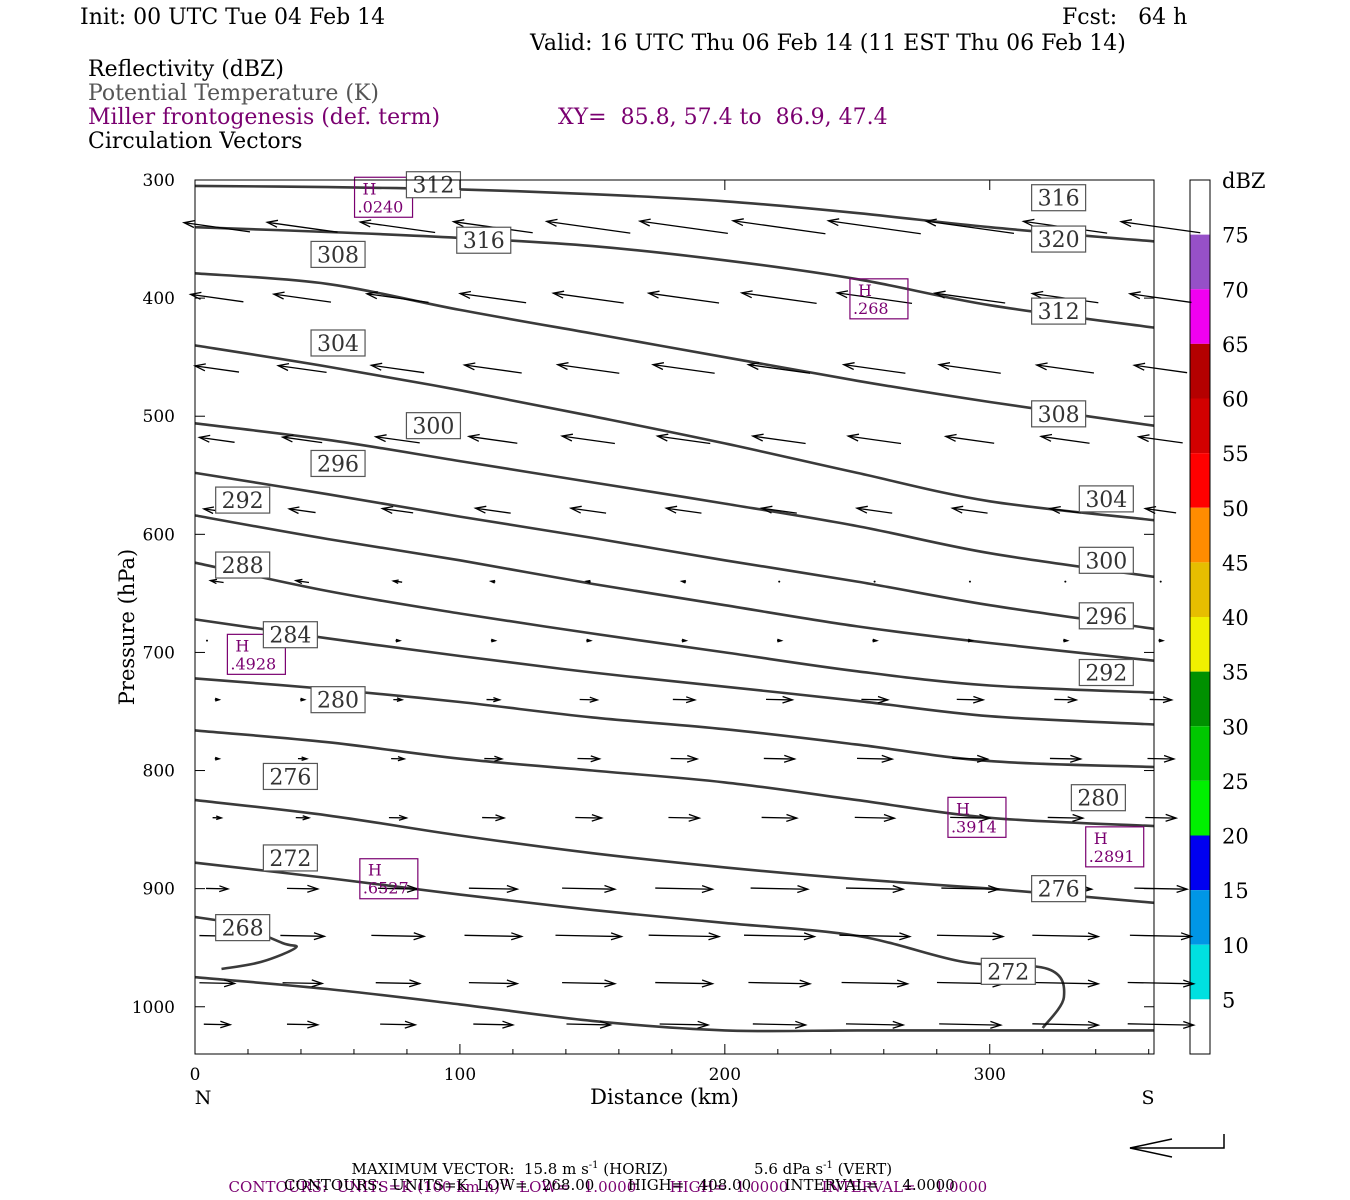  What do you see at coordinates (1227, 612) in the screenshot?
I see `colorbar: dBZ 5 10 15 20 25 30 35 40 45 50 55 60 65 70 75` at bounding box center [1227, 612].